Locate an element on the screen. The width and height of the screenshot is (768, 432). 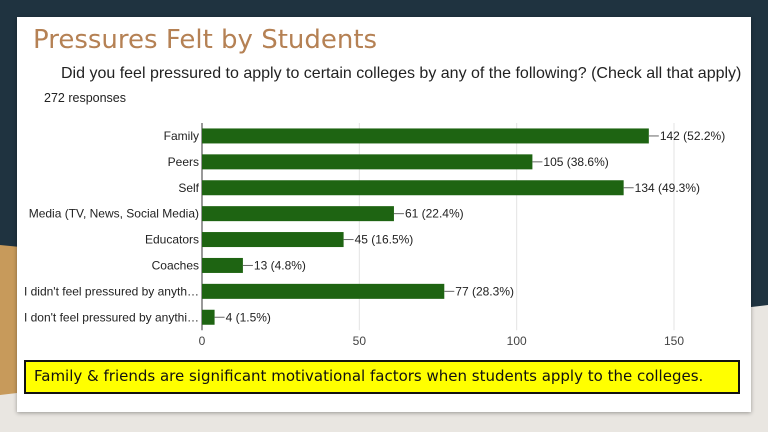
data-label: 4 (1.5%) is located at coordinates (248, 317).